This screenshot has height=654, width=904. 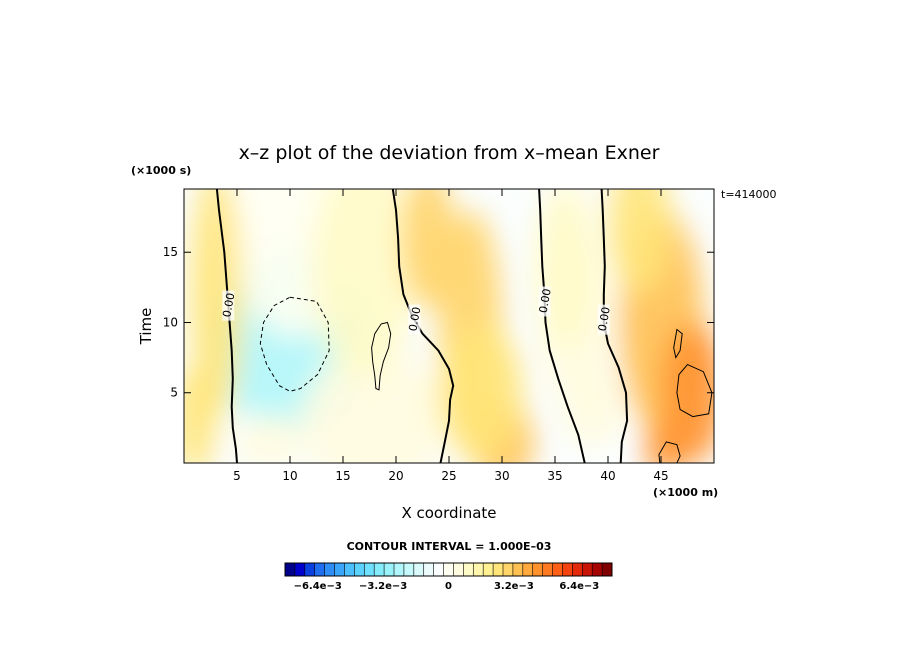 I want to click on x-axis-label: X coordinate, so click(x=448, y=513).